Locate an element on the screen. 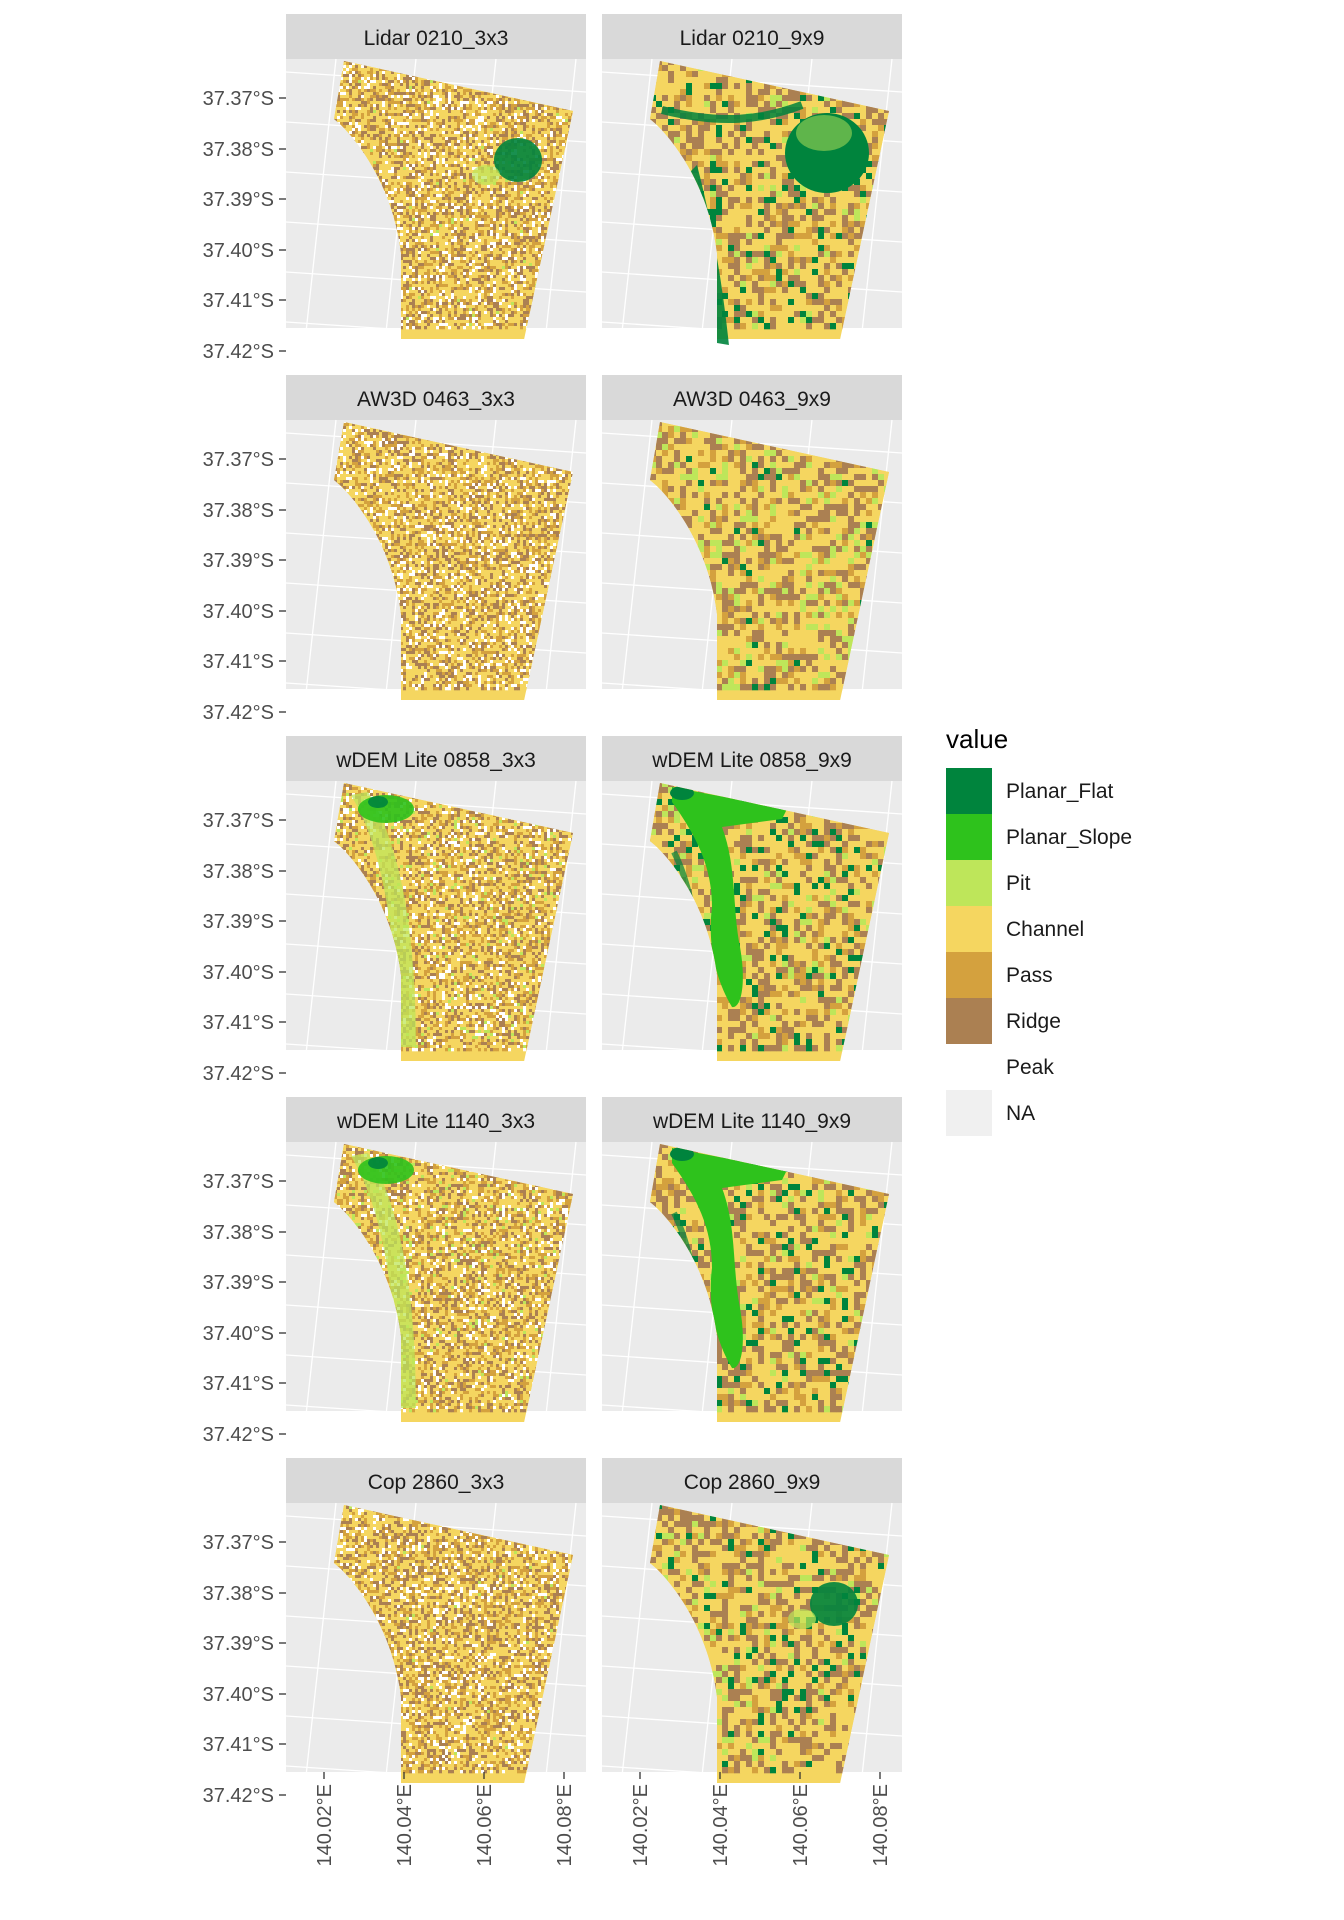 The height and width of the screenshot is (1920, 1344). panel-title: Lidar 0210_9x9 is located at coordinates (752, 38).